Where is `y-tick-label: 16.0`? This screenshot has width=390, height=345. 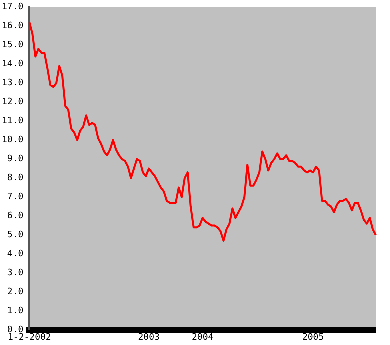
y-tick-label: 16.0 is located at coordinates (13, 27).